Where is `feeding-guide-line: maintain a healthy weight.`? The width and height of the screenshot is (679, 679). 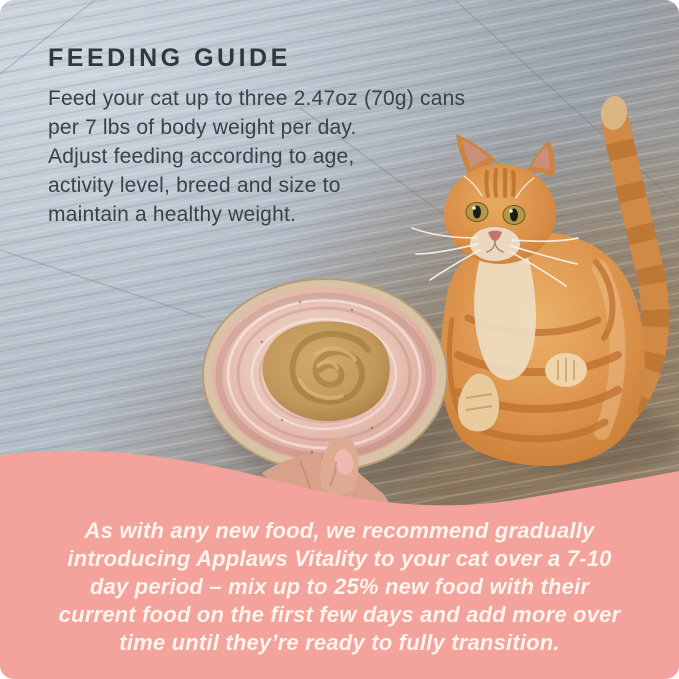 feeding-guide-line: maintain a healthy weight. is located at coordinates (172, 214).